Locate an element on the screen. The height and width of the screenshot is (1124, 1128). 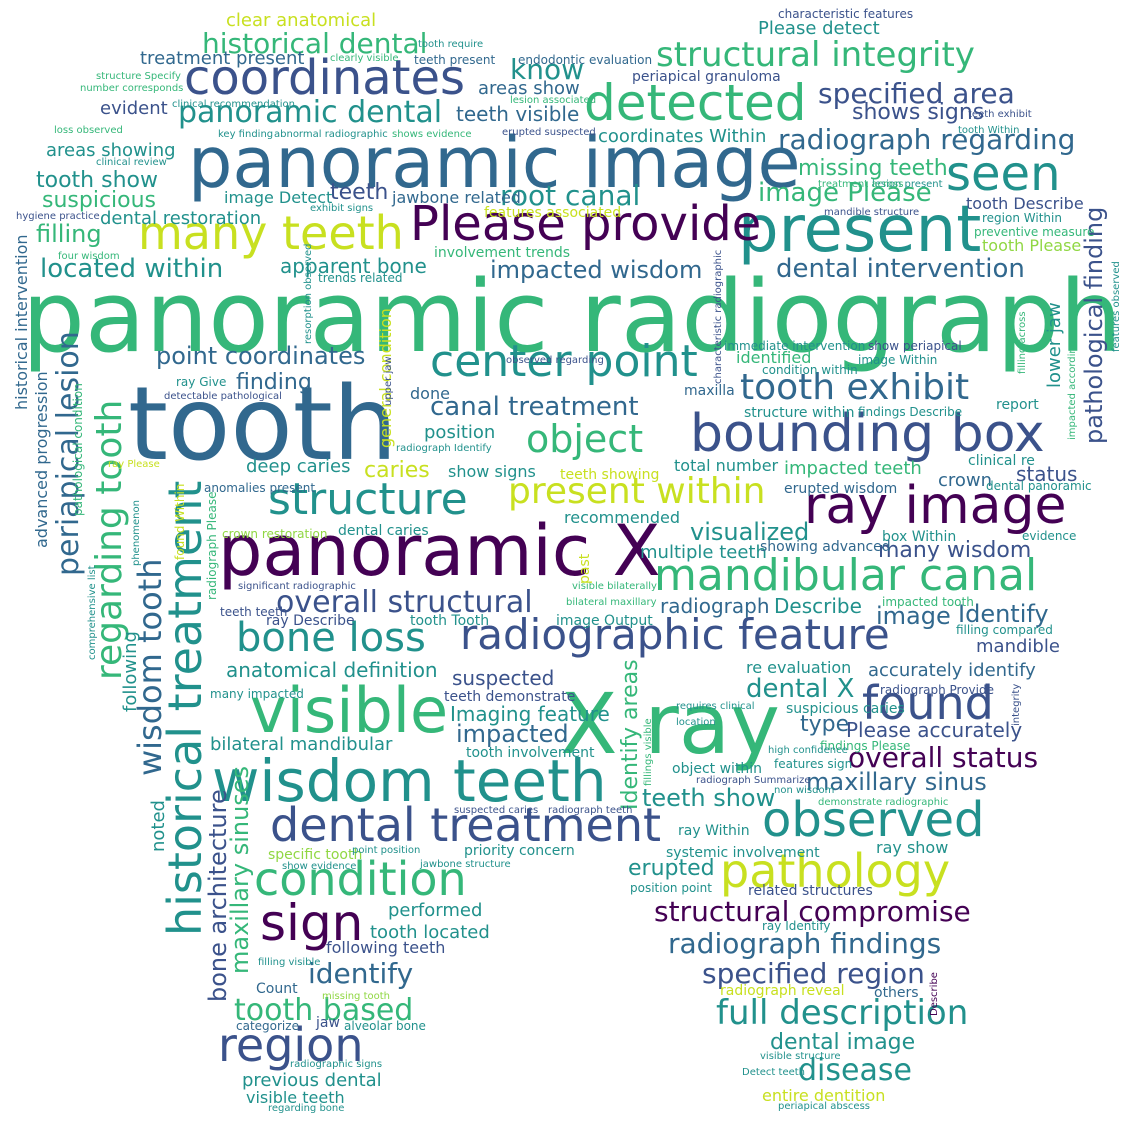
word: recommended is located at coordinates (622, 517).